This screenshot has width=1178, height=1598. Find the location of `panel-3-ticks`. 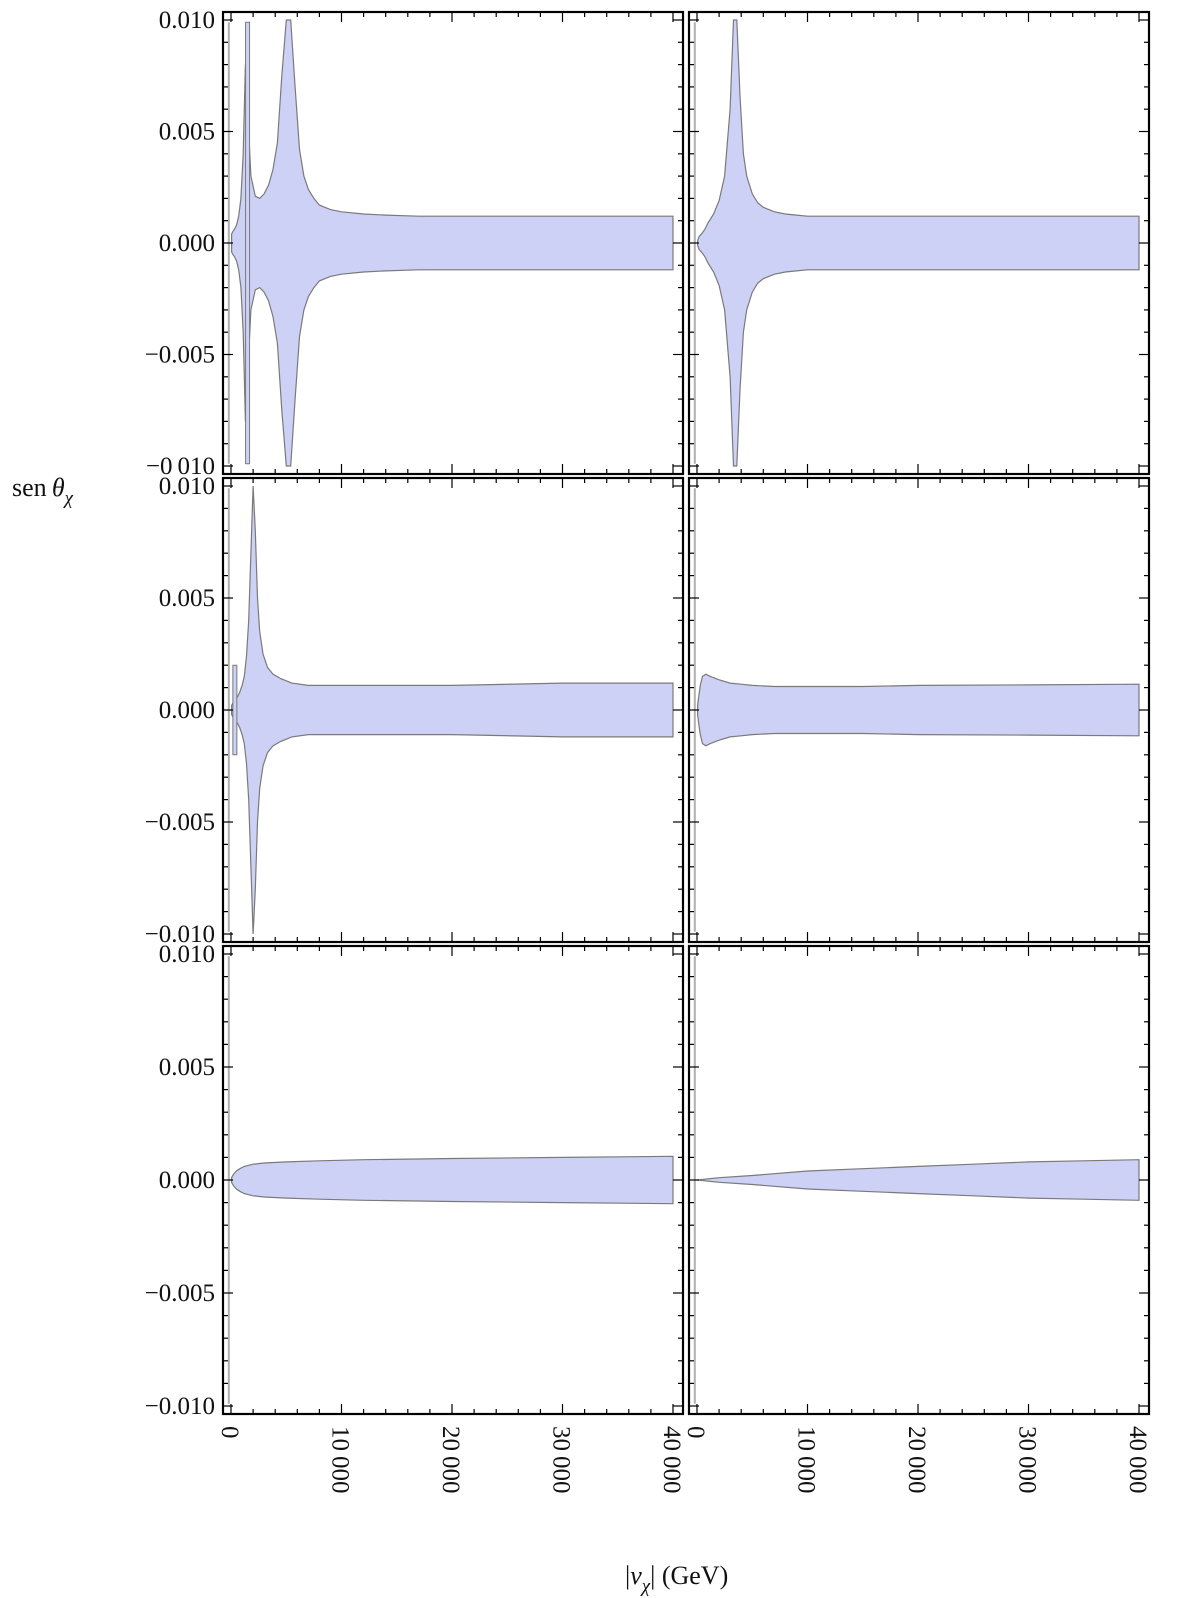

panel-3-ticks is located at coordinates (453, 710).